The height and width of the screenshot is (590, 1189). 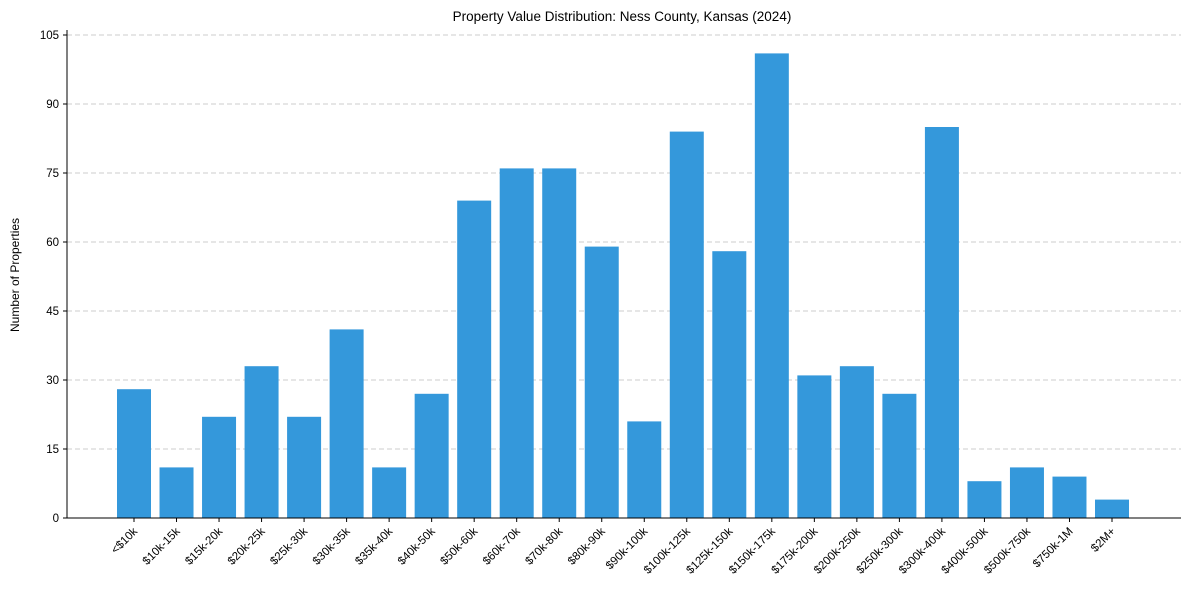 What do you see at coordinates (49, 36) in the screenshot?
I see `y-tick-label: 105` at bounding box center [49, 36].